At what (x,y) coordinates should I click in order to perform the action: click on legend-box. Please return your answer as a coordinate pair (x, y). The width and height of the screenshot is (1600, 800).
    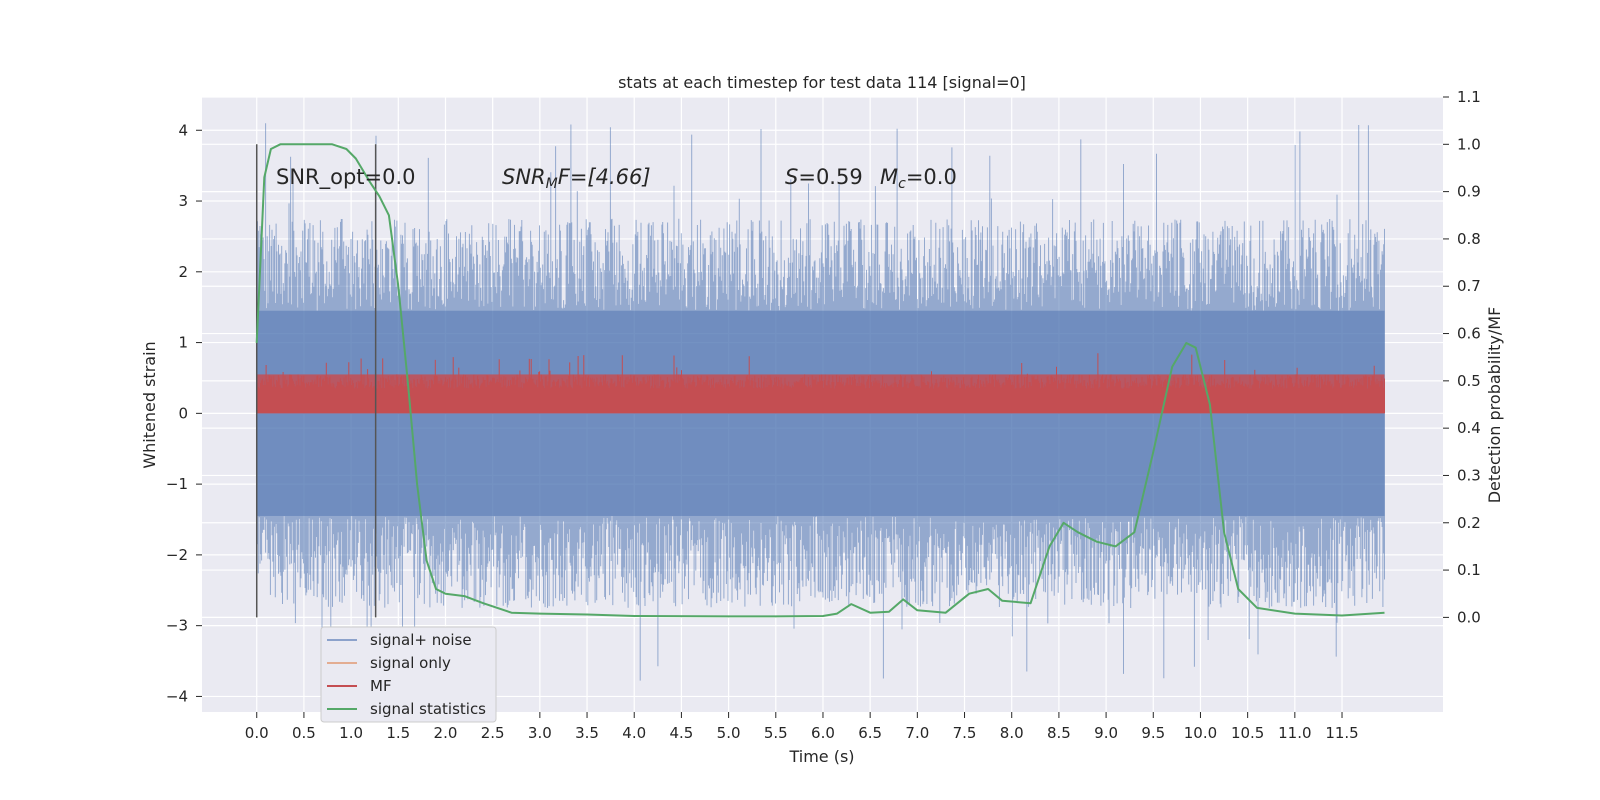
    Looking at the image, I should click on (408, 674).